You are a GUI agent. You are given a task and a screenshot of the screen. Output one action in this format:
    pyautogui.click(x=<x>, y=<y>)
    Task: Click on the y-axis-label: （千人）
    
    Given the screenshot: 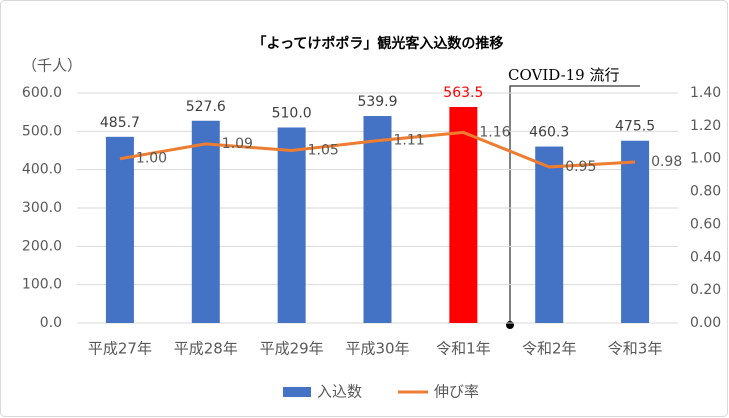 What is the action you would take?
    pyautogui.click(x=52, y=66)
    